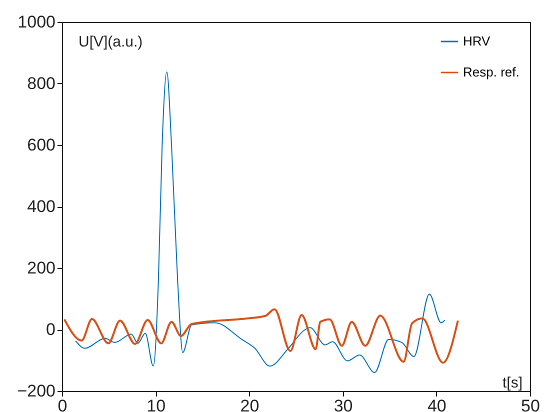 This screenshot has width=545, height=412. I want to click on y-tick-label: 800, so click(41, 83).